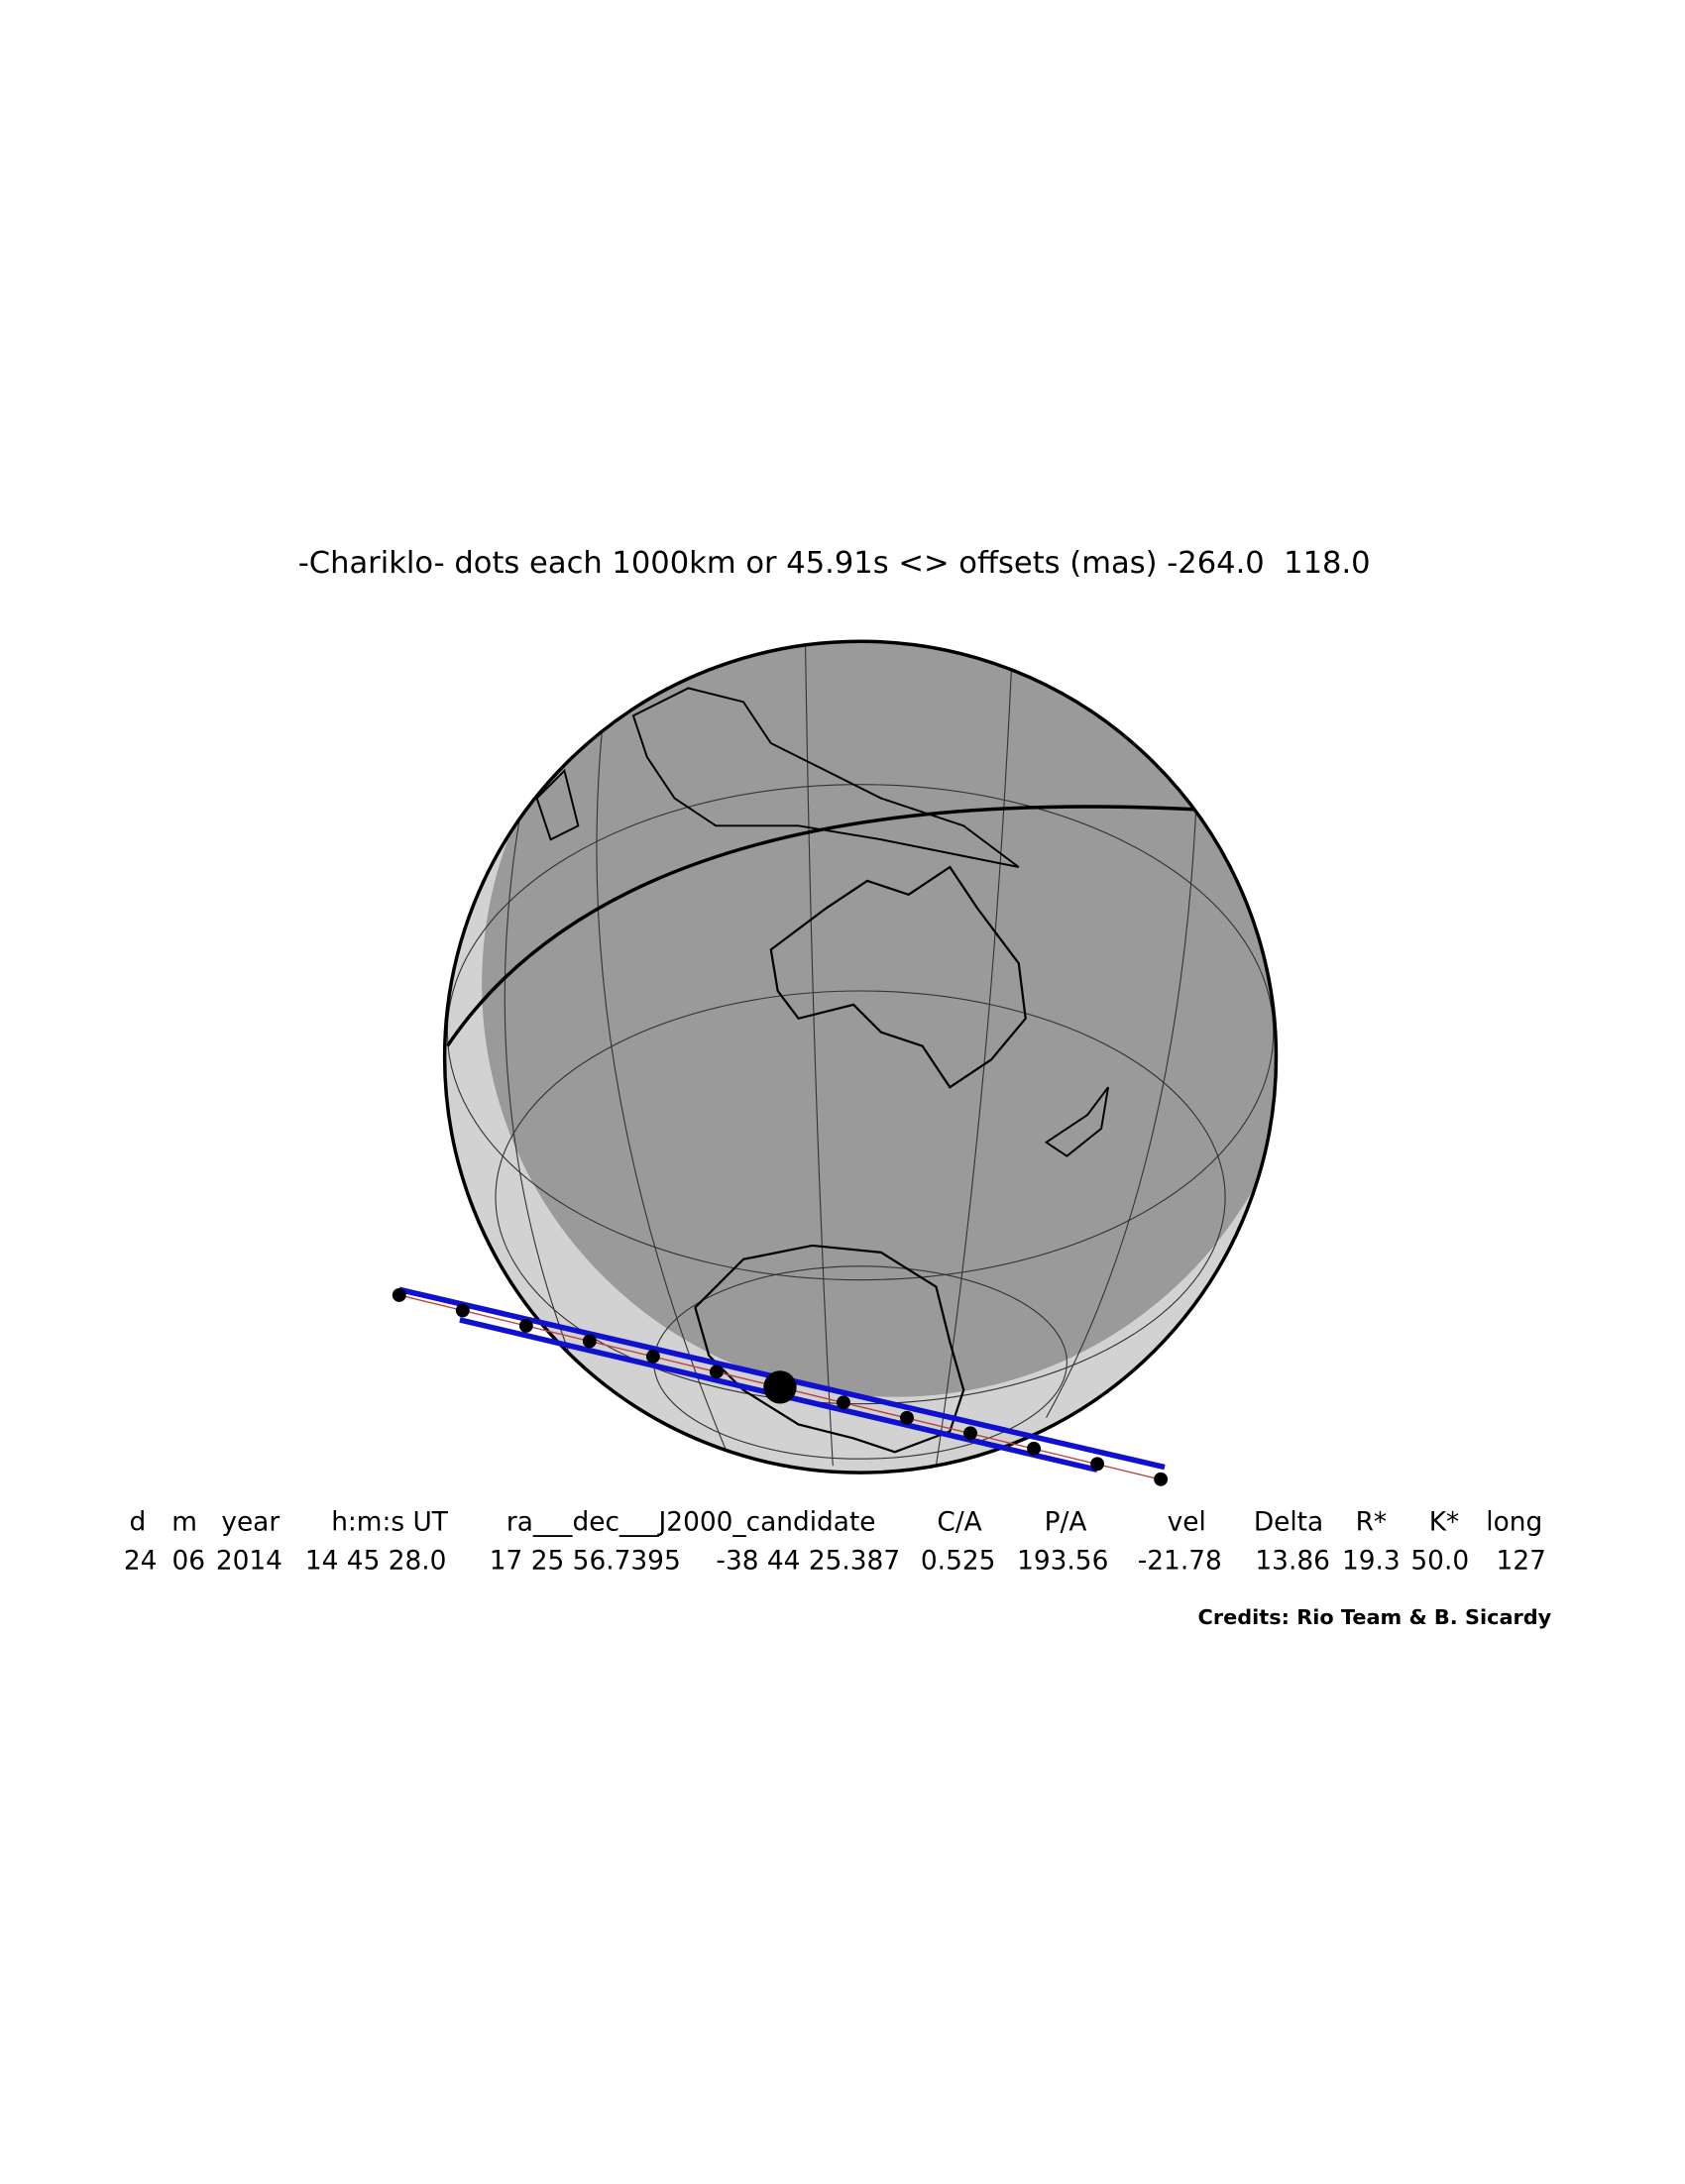 Image resolution: width=1685 pixels, height=2184 pixels. What do you see at coordinates (959, 1522) in the screenshot?
I see `table-header: C/A` at bounding box center [959, 1522].